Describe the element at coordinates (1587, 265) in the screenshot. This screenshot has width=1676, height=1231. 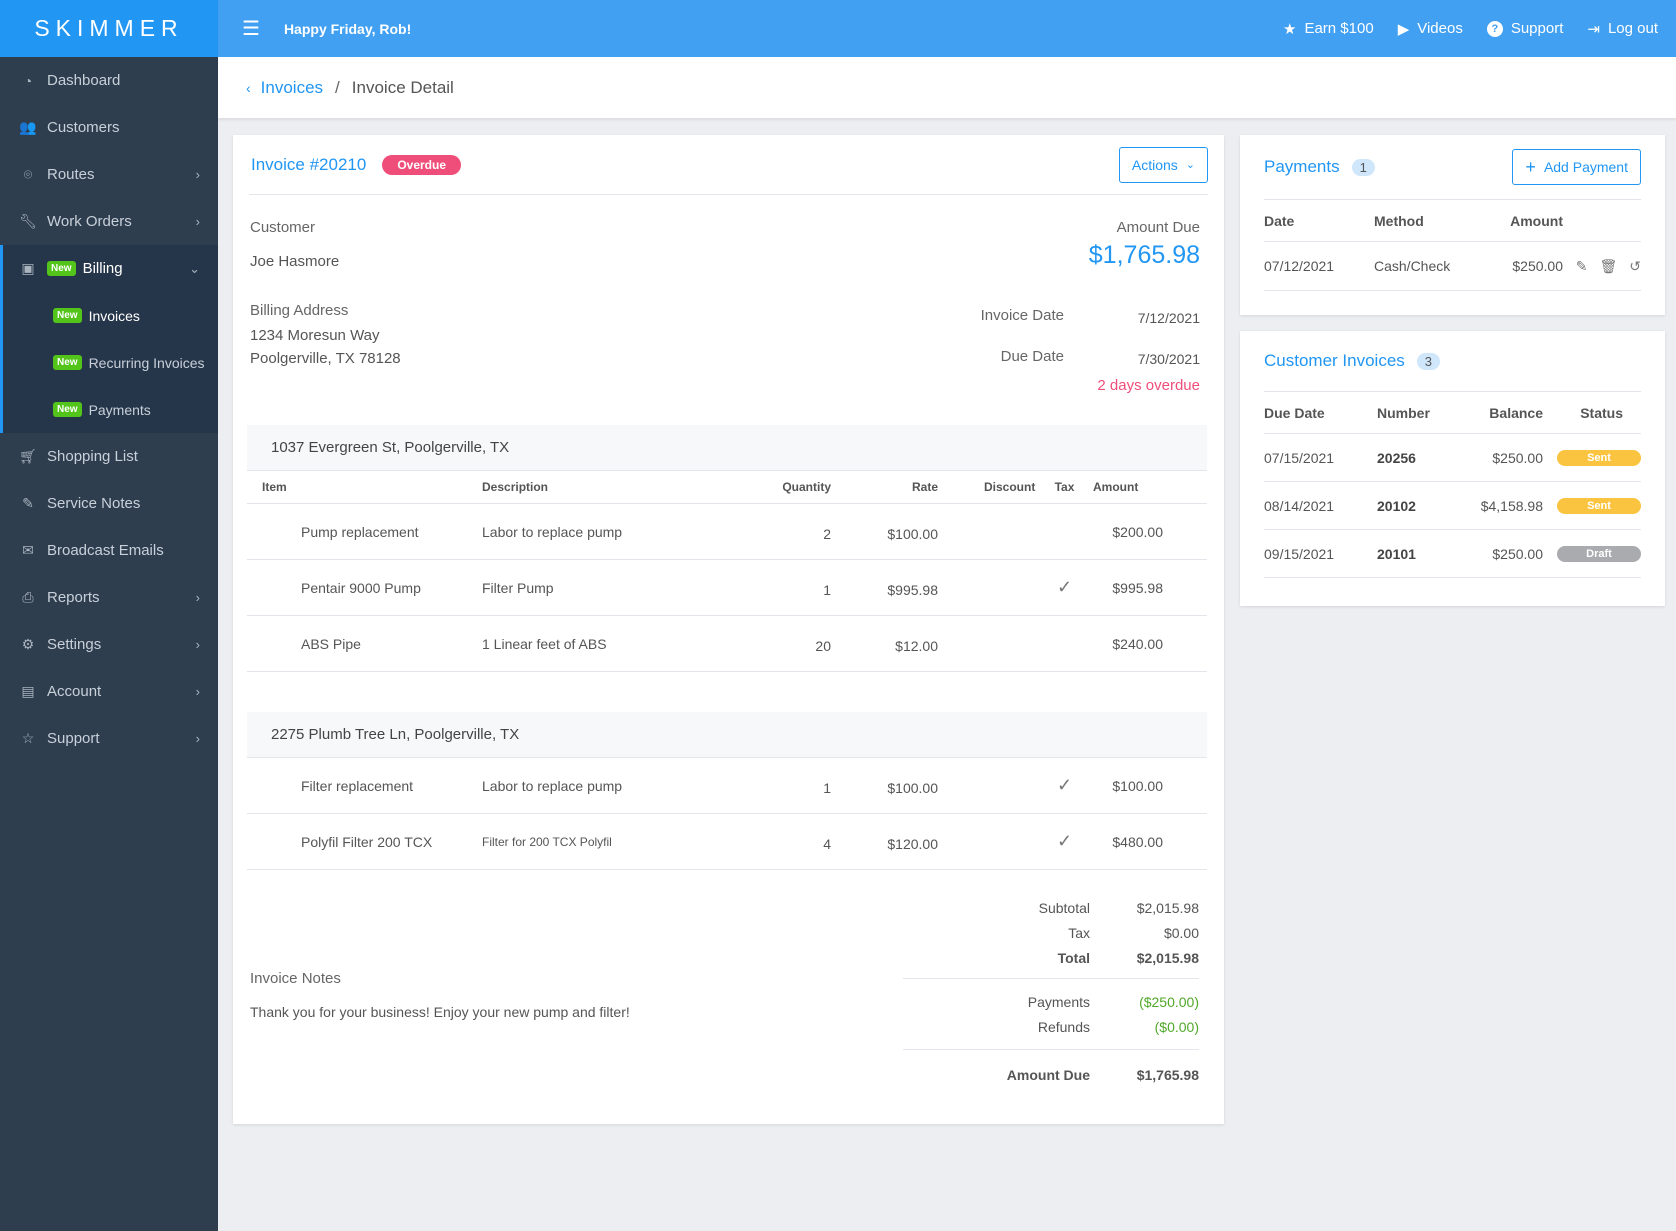
I see `edit-icon: ✎` at that location.